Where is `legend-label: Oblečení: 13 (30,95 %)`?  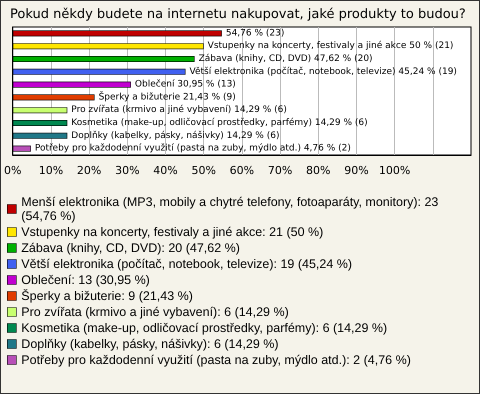
legend-label: Oblečení: 13 (30,95 %) is located at coordinates (85, 280).